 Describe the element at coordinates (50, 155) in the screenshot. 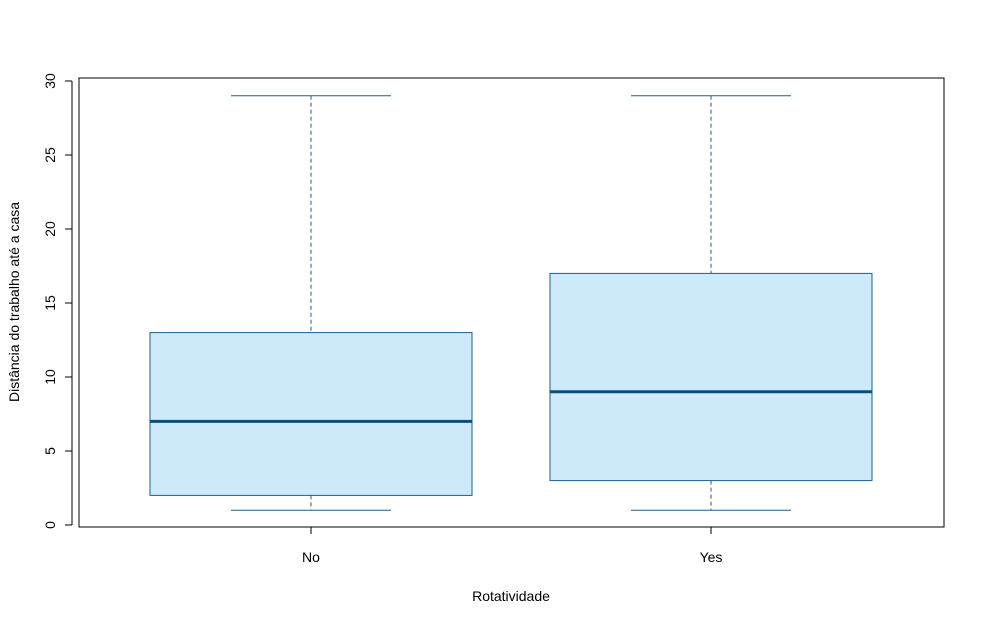

I see `y-tick-label: 25` at that location.